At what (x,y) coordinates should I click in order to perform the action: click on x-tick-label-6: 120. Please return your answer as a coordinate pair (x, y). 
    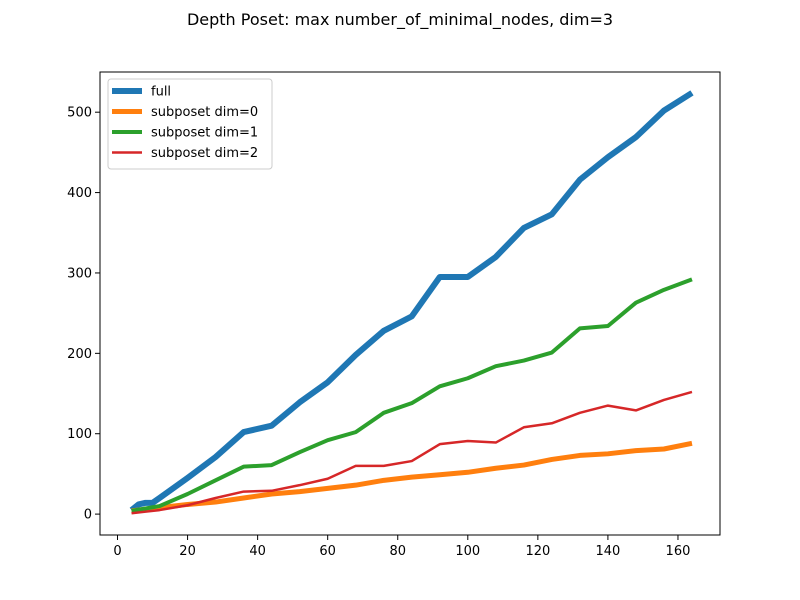
    Looking at the image, I should click on (537, 551).